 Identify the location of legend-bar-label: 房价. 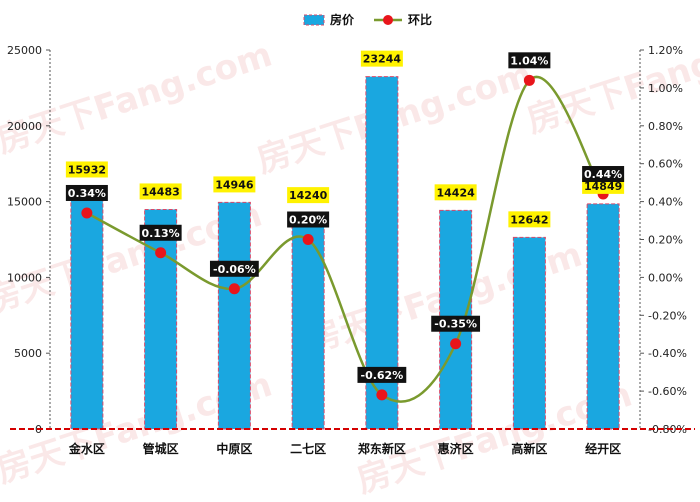
(342, 19).